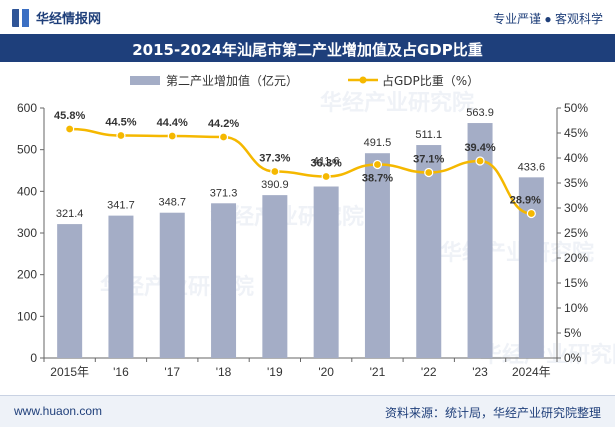 The height and width of the screenshot is (427, 615). I want to click on line-value-label: 44.5%, so click(120, 123).